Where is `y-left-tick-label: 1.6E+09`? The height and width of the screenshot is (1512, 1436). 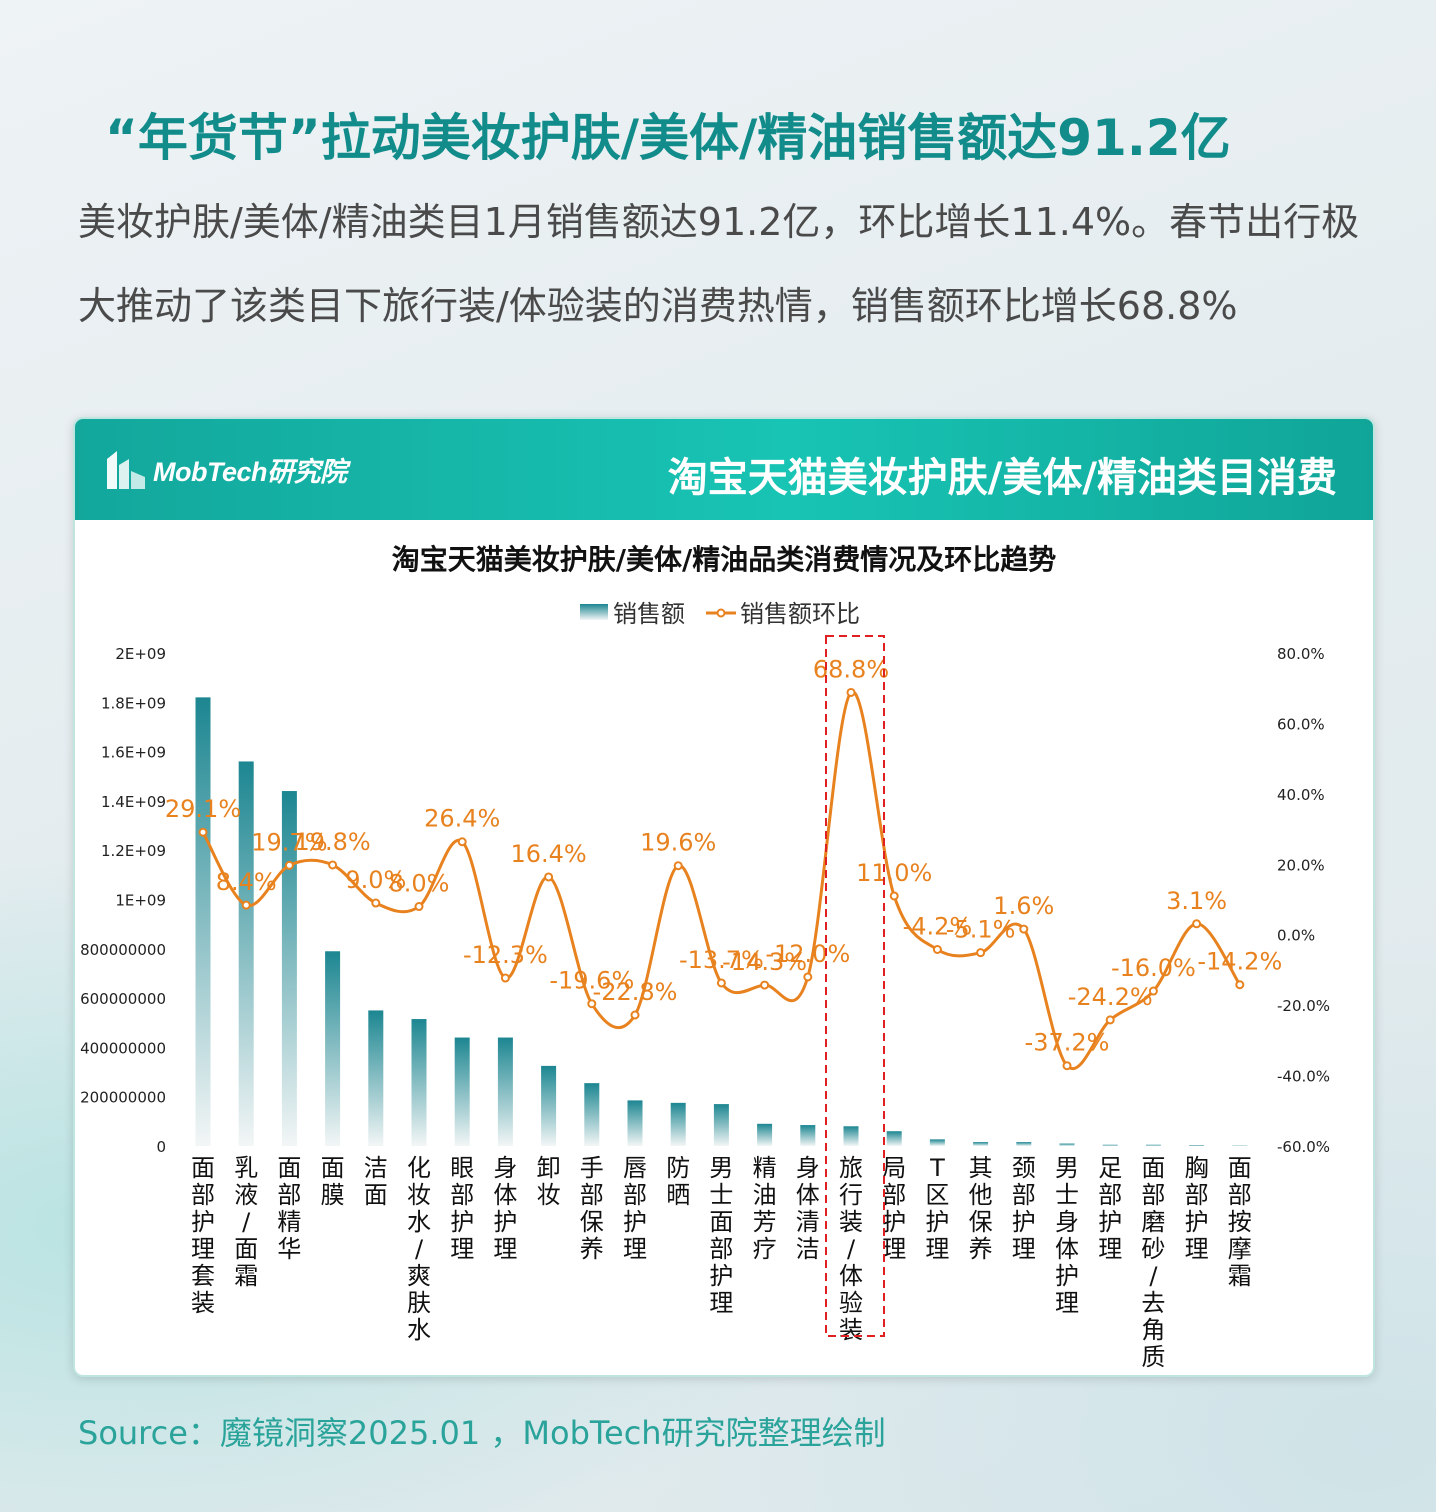
y-left-tick-label: 1.6E+09 is located at coordinates (133, 753).